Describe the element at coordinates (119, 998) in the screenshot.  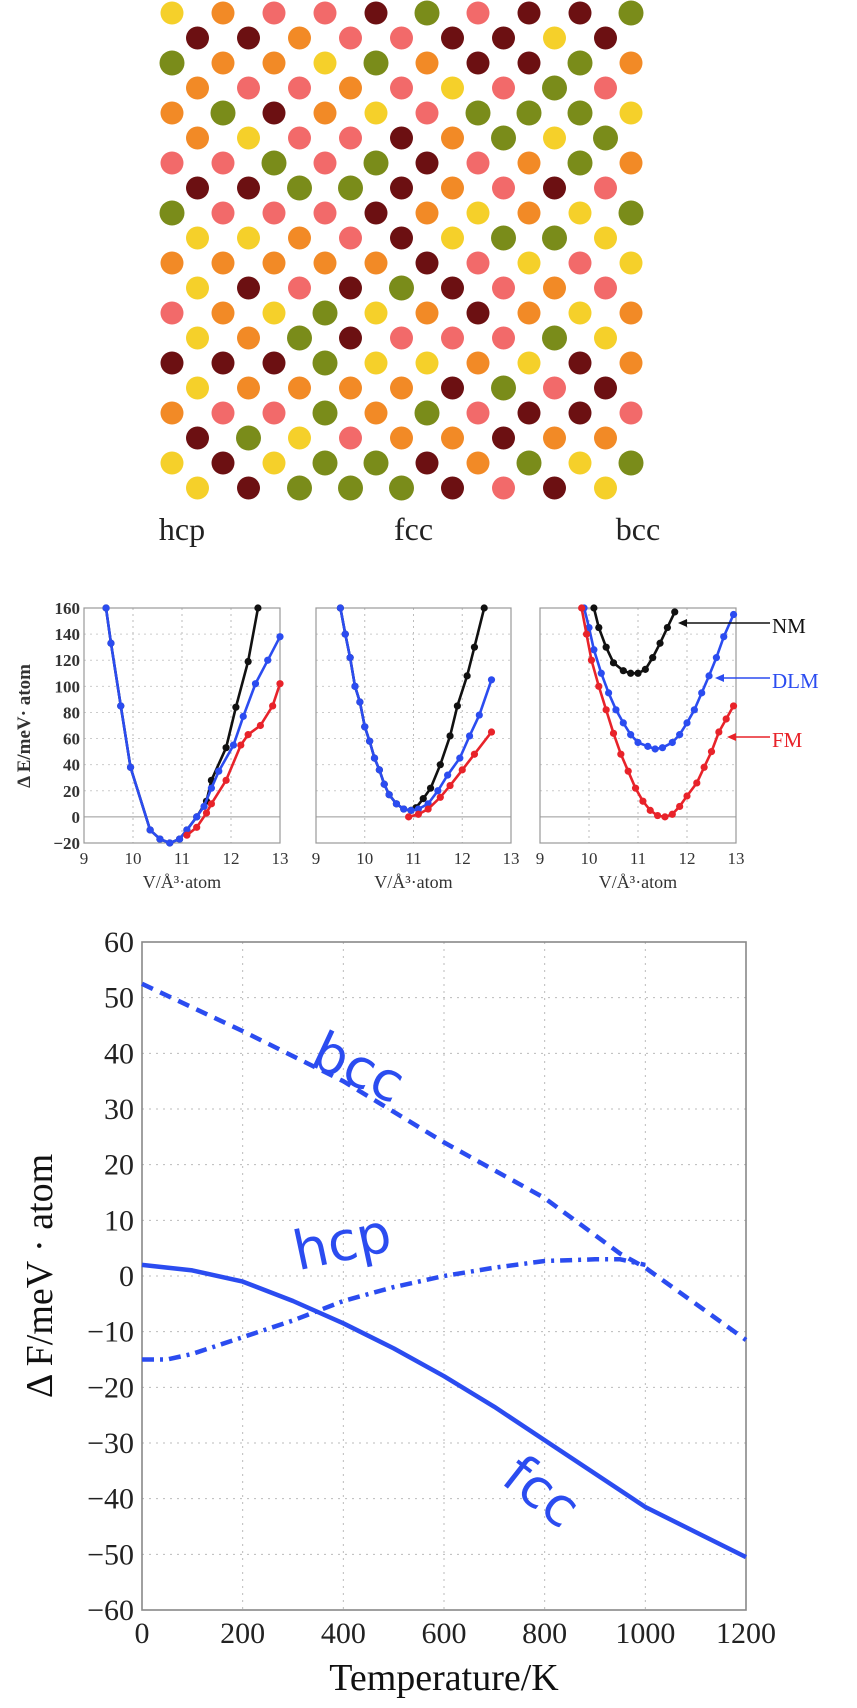
I see `y-tick-label: 50` at that location.